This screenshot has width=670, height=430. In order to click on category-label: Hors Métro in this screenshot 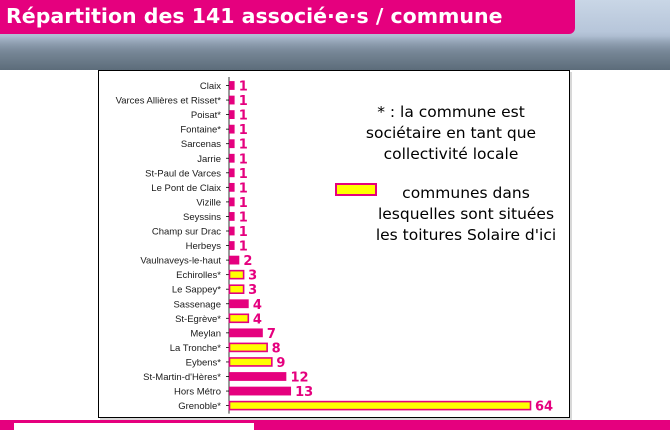, I will do `click(197, 392)`.